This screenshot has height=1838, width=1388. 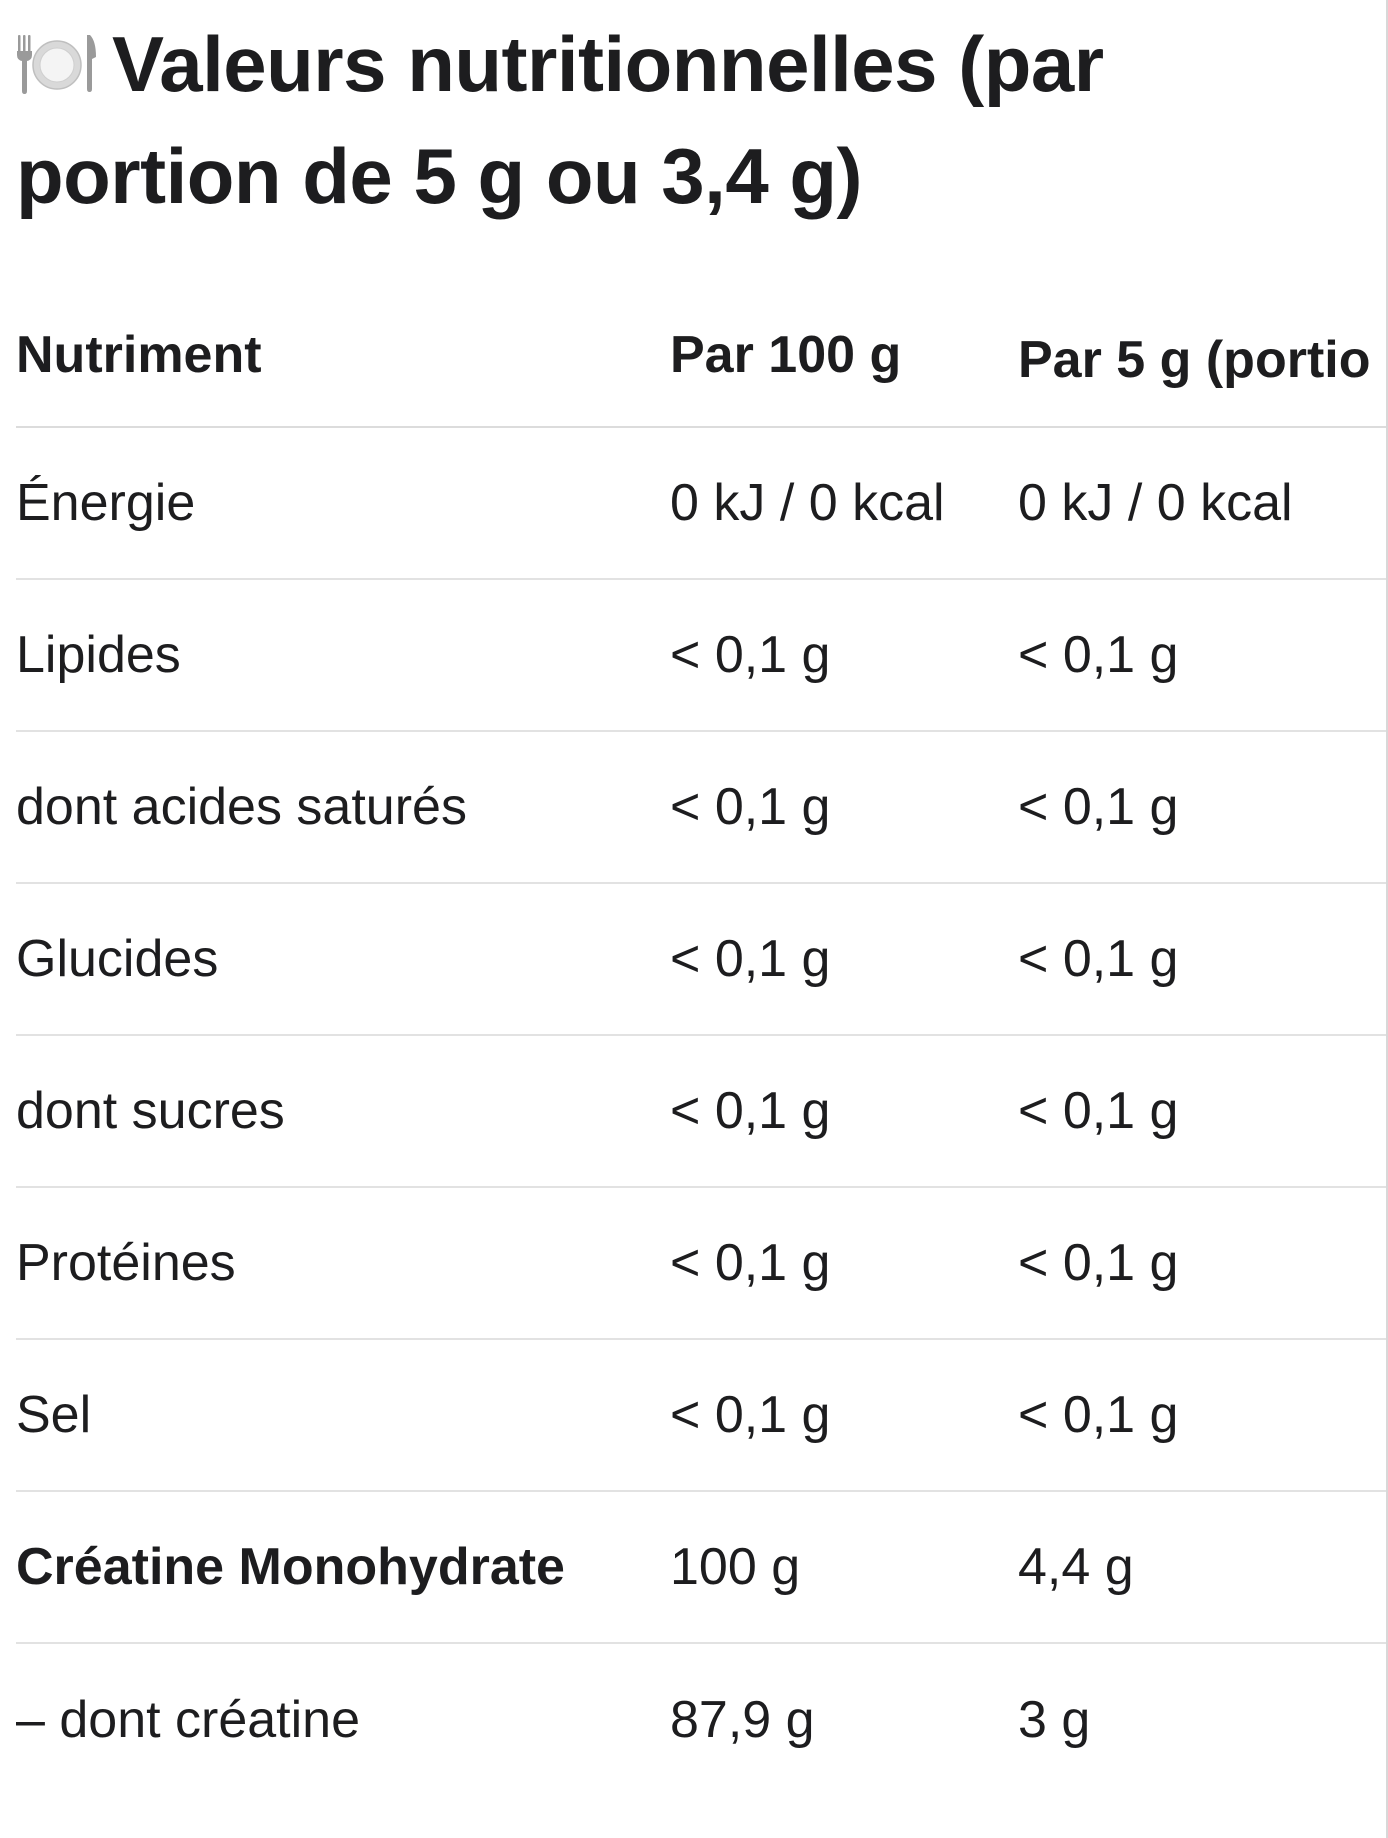 I want to click on table-row: Énergie 0 kJ / 0 kcal 0 kJ / 0 kcal, so click(x=702, y=504).